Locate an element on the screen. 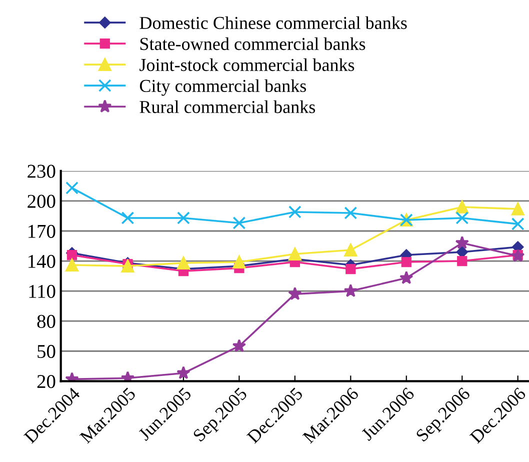 The height and width of the screenshot is (462, 529). legend-label: Joint-stock commercial banks is located at coordinates (247, 65).